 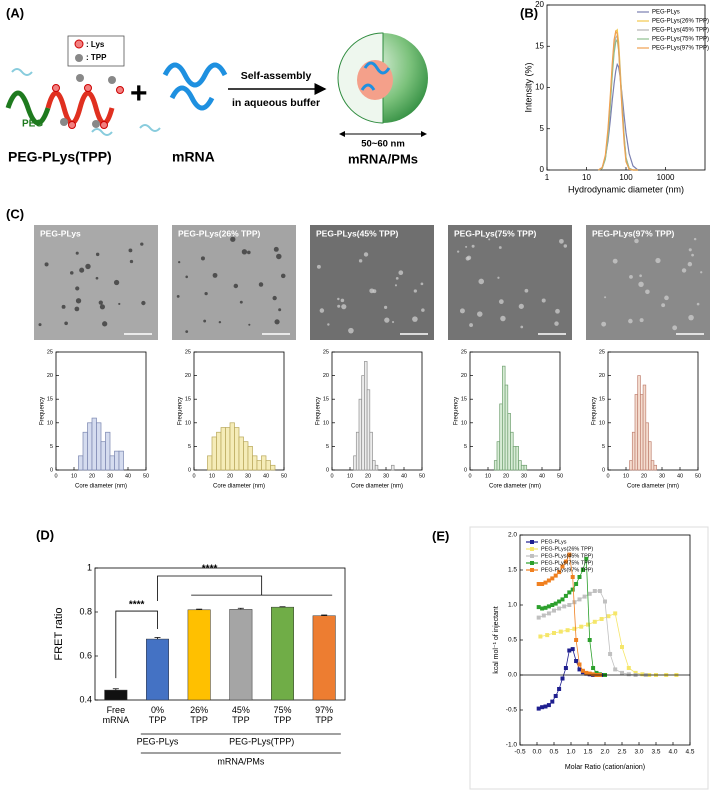 What do you see at coordinates (79, 58) in the screenshot?
I see `tpp-icon` at bounding box center [79, 58].